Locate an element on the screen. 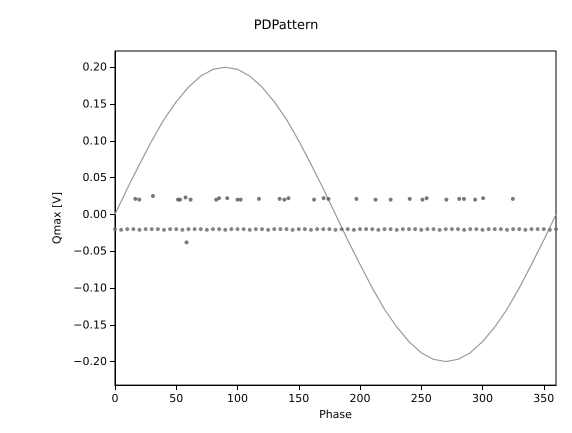 The height and width of the screenshot is (433, 572). x-tick-label: 0 is located at coordinates (115, 399).